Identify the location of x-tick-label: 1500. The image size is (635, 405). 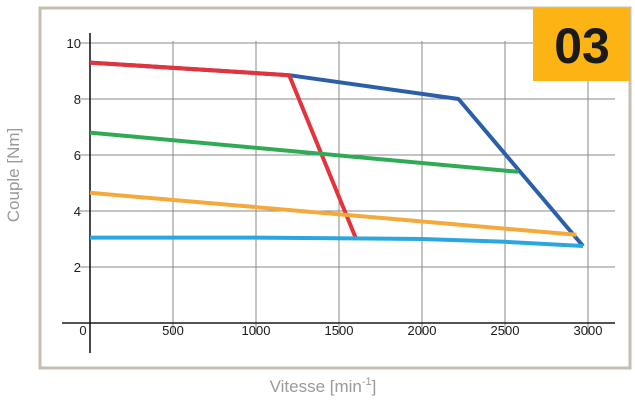
(339, 330).